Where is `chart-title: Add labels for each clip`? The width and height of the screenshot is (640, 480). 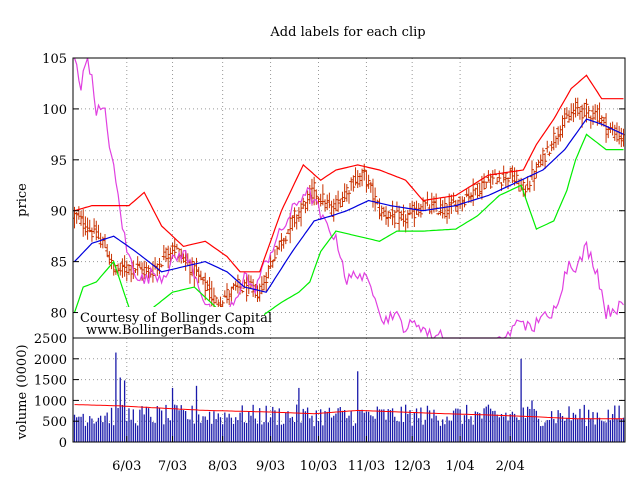
chart-title: Add labels for each clip is located at coordinates (347, 32).